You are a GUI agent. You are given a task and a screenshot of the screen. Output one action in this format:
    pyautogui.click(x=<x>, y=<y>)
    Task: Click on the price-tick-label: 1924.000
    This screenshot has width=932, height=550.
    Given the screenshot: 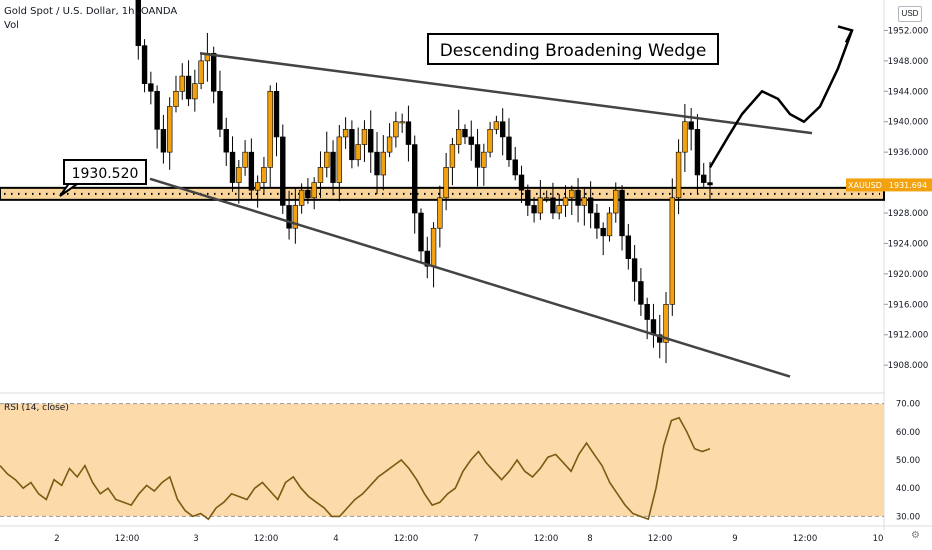 What is the action you would take?
    pyautogui.click(x=908, y=244)
    